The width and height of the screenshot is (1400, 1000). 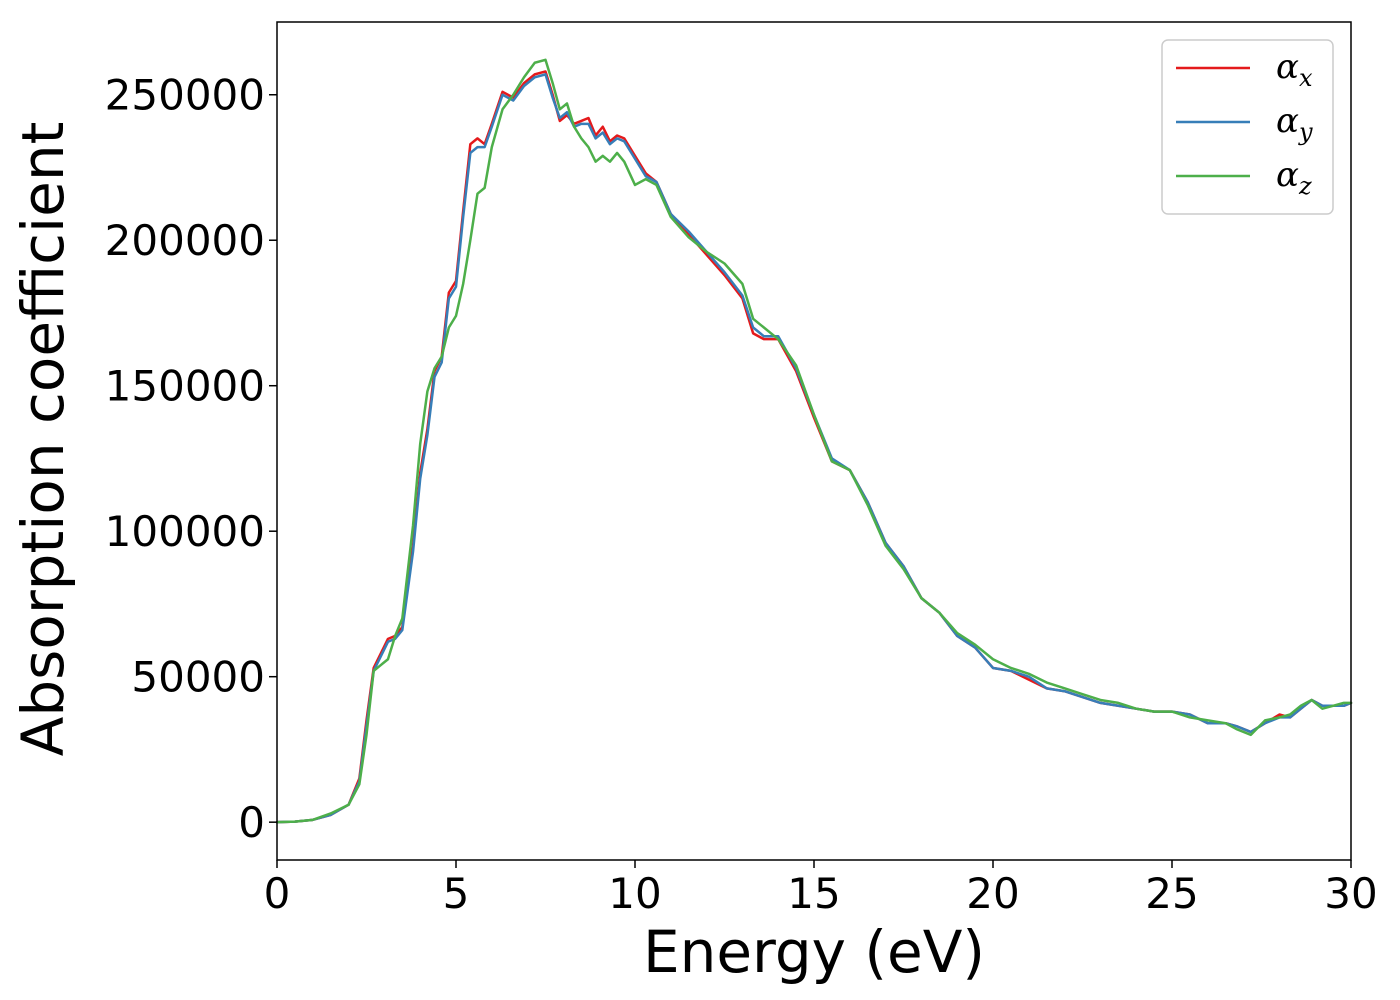 What do you see at coordinates (185, 531) in the screenshot?
I see `y-tick-label: 100000` at bounding box center [185, 531].